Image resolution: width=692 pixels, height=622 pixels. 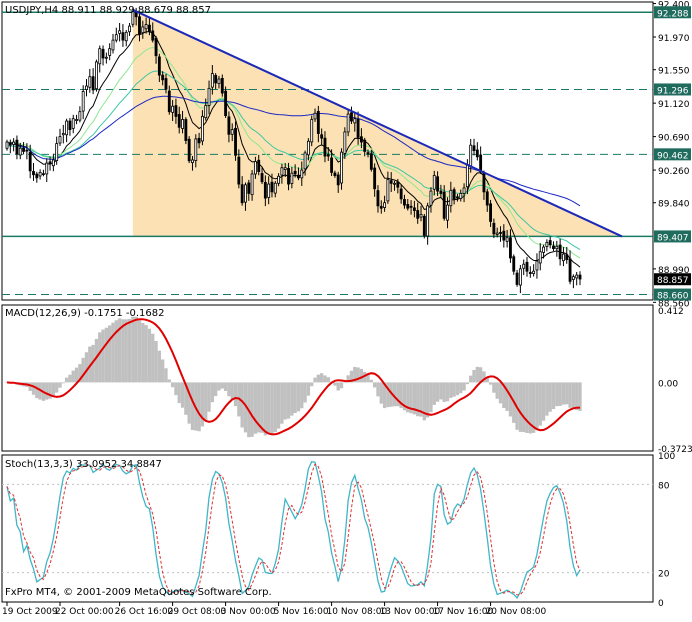 I want to click on time-tick-label-3: 29 Oct 08:00, so click(x=197, y=612).